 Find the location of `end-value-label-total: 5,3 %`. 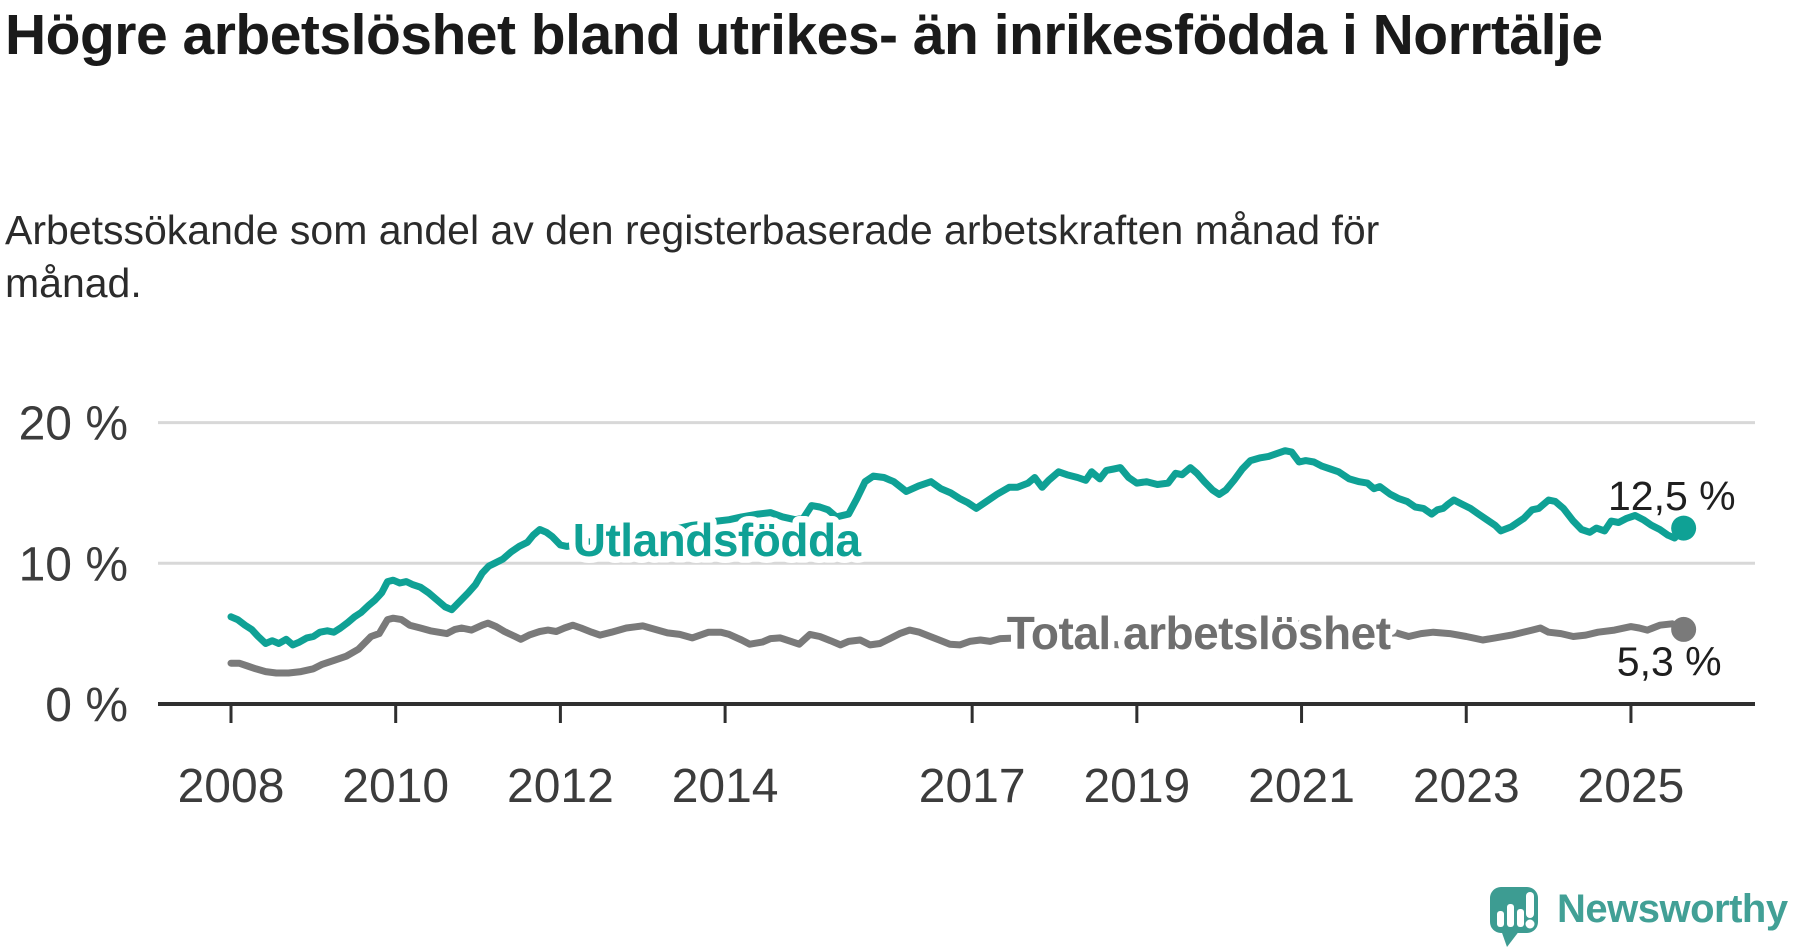

end-value-label-total: 5,3 % is located at coordinates (1669, 661).